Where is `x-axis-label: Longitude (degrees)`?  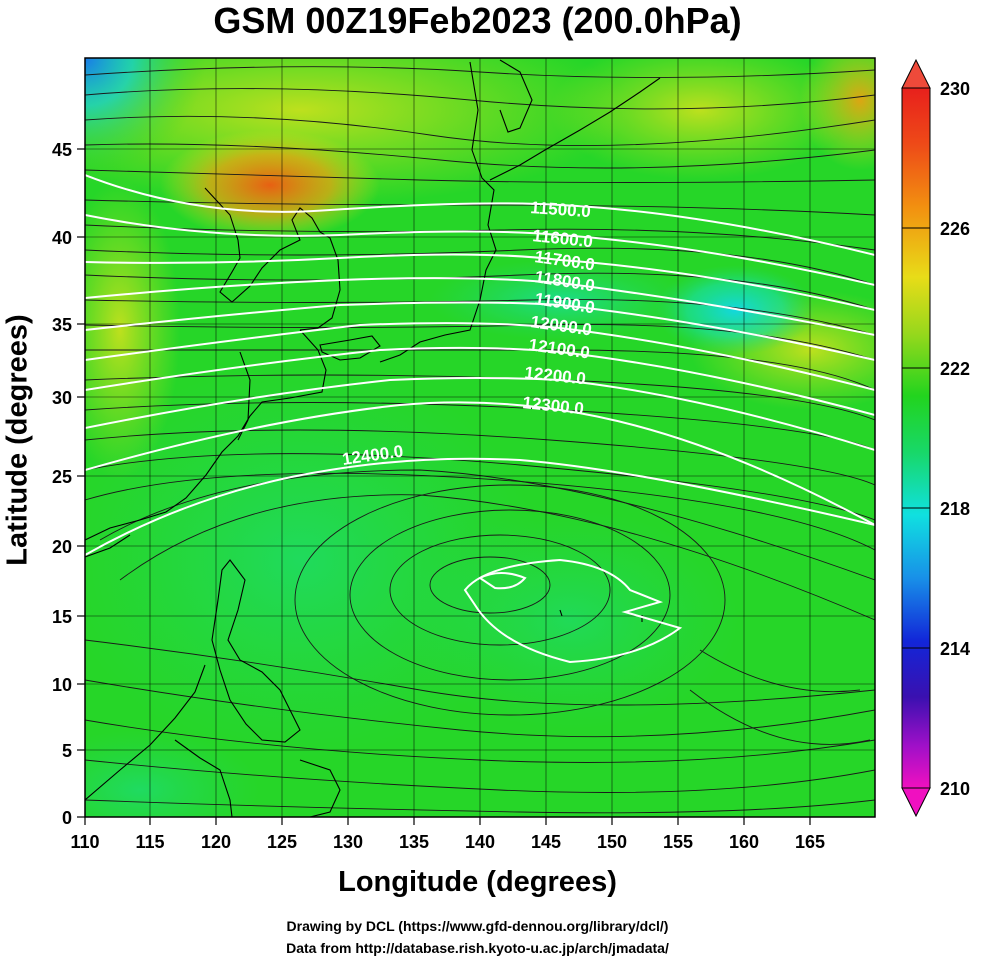 x-axis-label: Longitude (degrees) is located at coordinates (477, 882).